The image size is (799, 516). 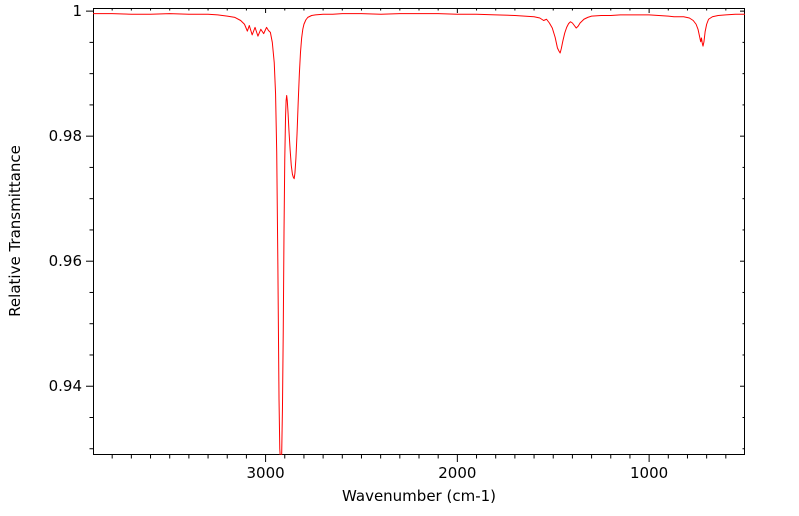 What do you see at coordinates (65, 386) in the screenshot?
I see `y-tick-label: 0.94` at bounding box center [65, 386].